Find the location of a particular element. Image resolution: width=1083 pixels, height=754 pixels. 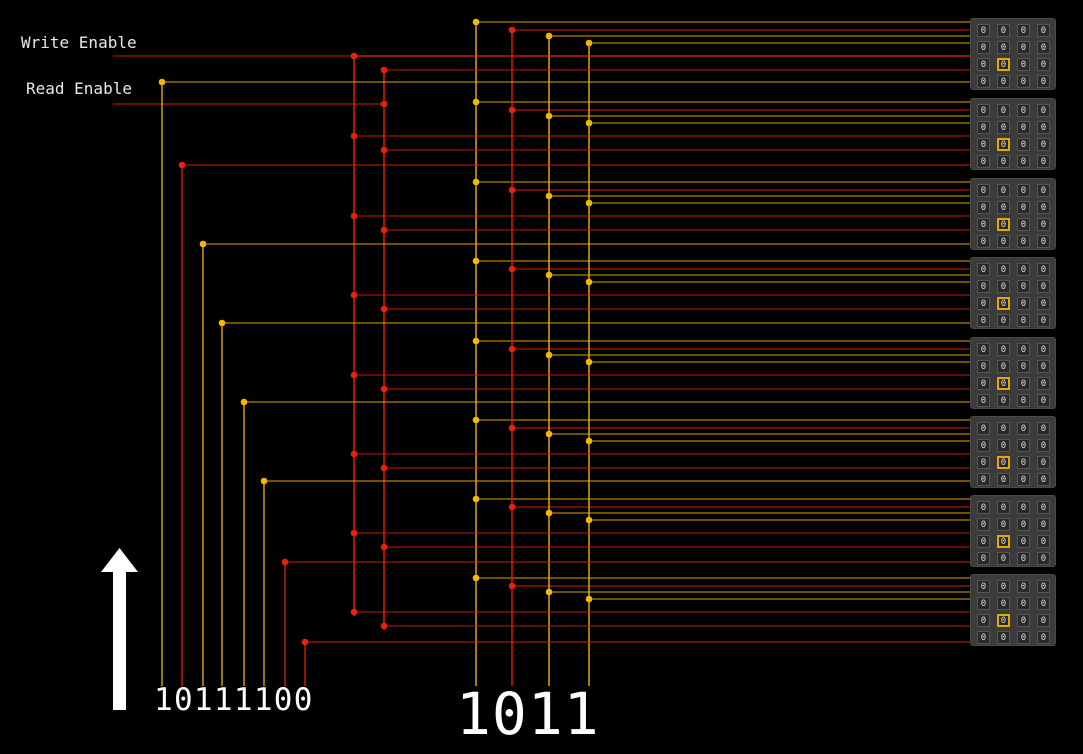

address-bits: 10111100 is located at coordinates (234, 700).